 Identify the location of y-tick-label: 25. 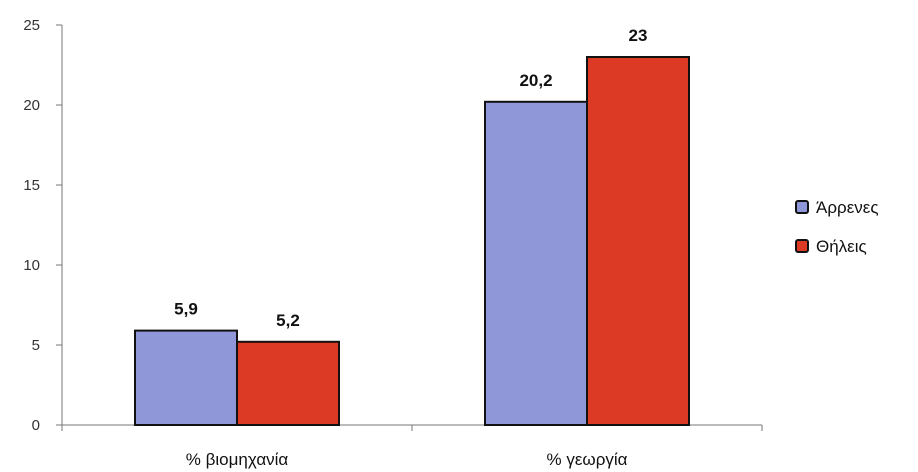
(31, 25).